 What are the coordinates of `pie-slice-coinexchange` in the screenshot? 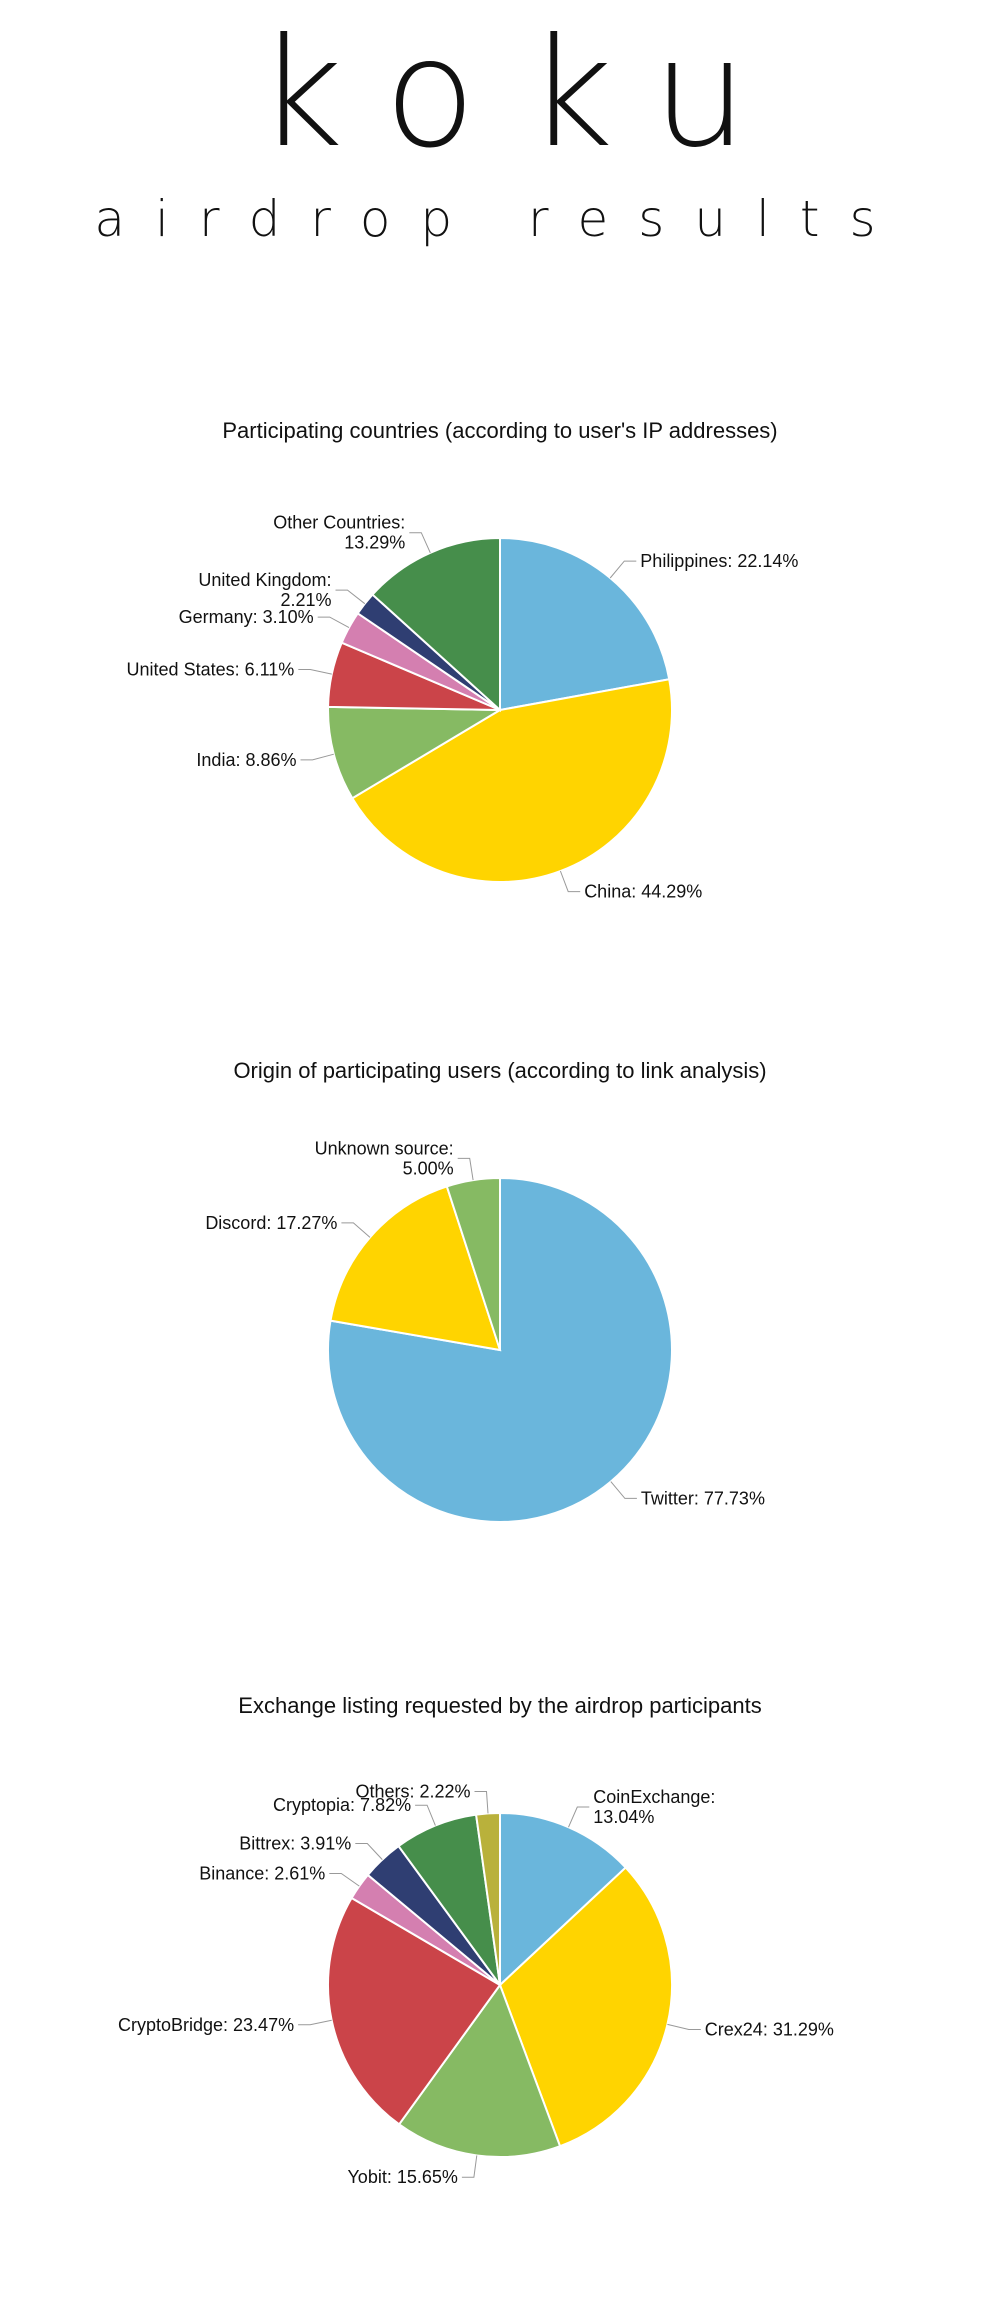 It's located at (563, 1899).